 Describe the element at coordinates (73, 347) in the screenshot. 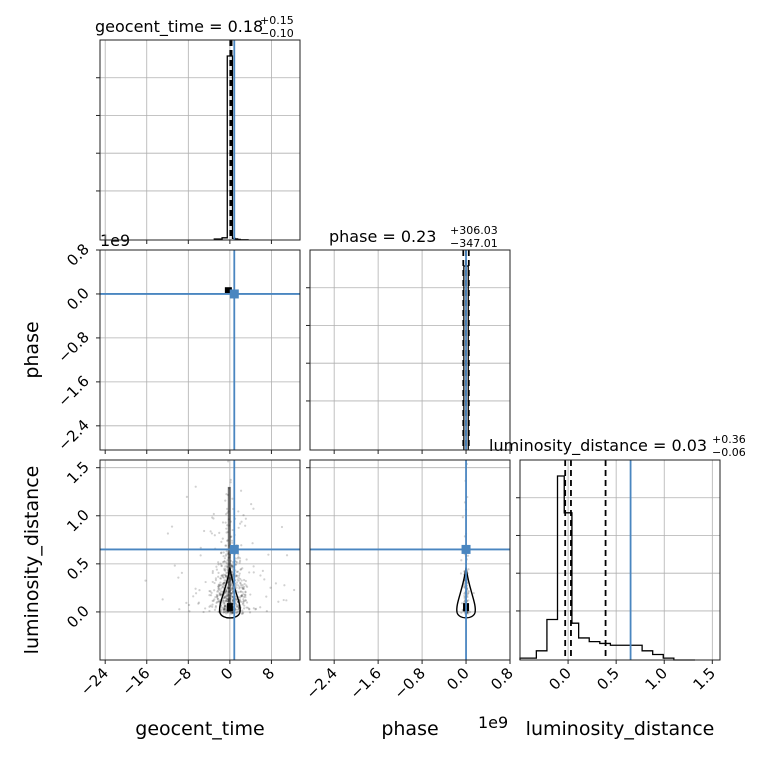

I see `ytick-label-phase-2: −0.8` at that location.